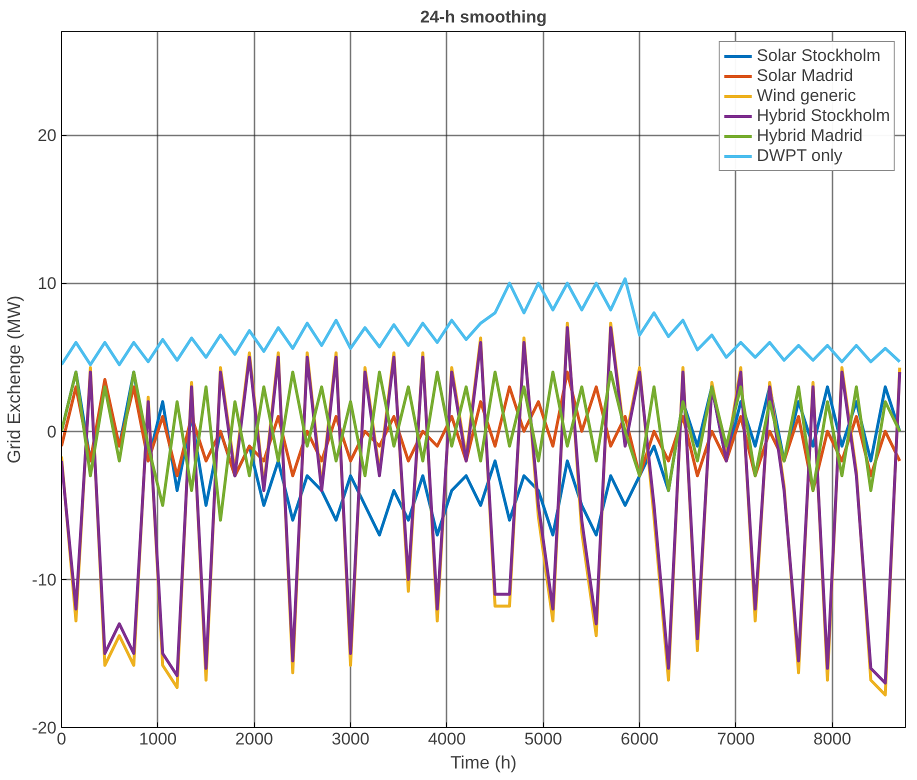 This screenshot has height=780, width=917. What do you see at coordinates (447, 739) in the screenshot?
I see `x-tick-label: 4000` at bounding box center [447, 739].